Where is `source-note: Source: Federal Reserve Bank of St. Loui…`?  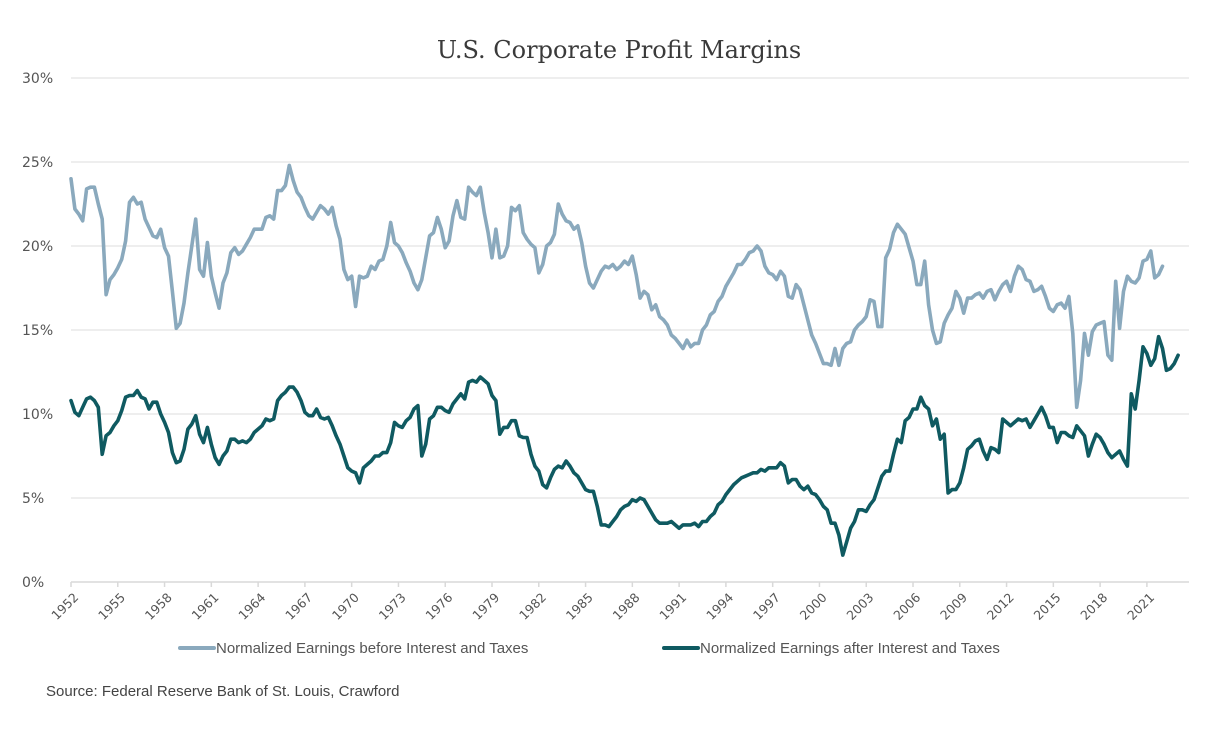 source-note: Source: Federal Reserve Bank of St. Loui… is located at coordinates (223, 691).